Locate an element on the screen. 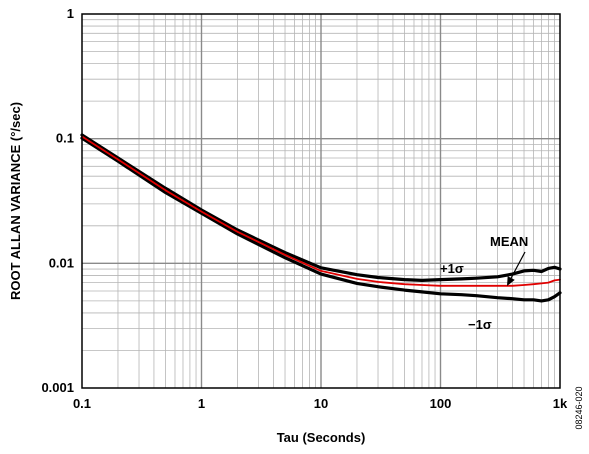  minus-sigma-annotation: −1σ is located at coordinates (480, 324).